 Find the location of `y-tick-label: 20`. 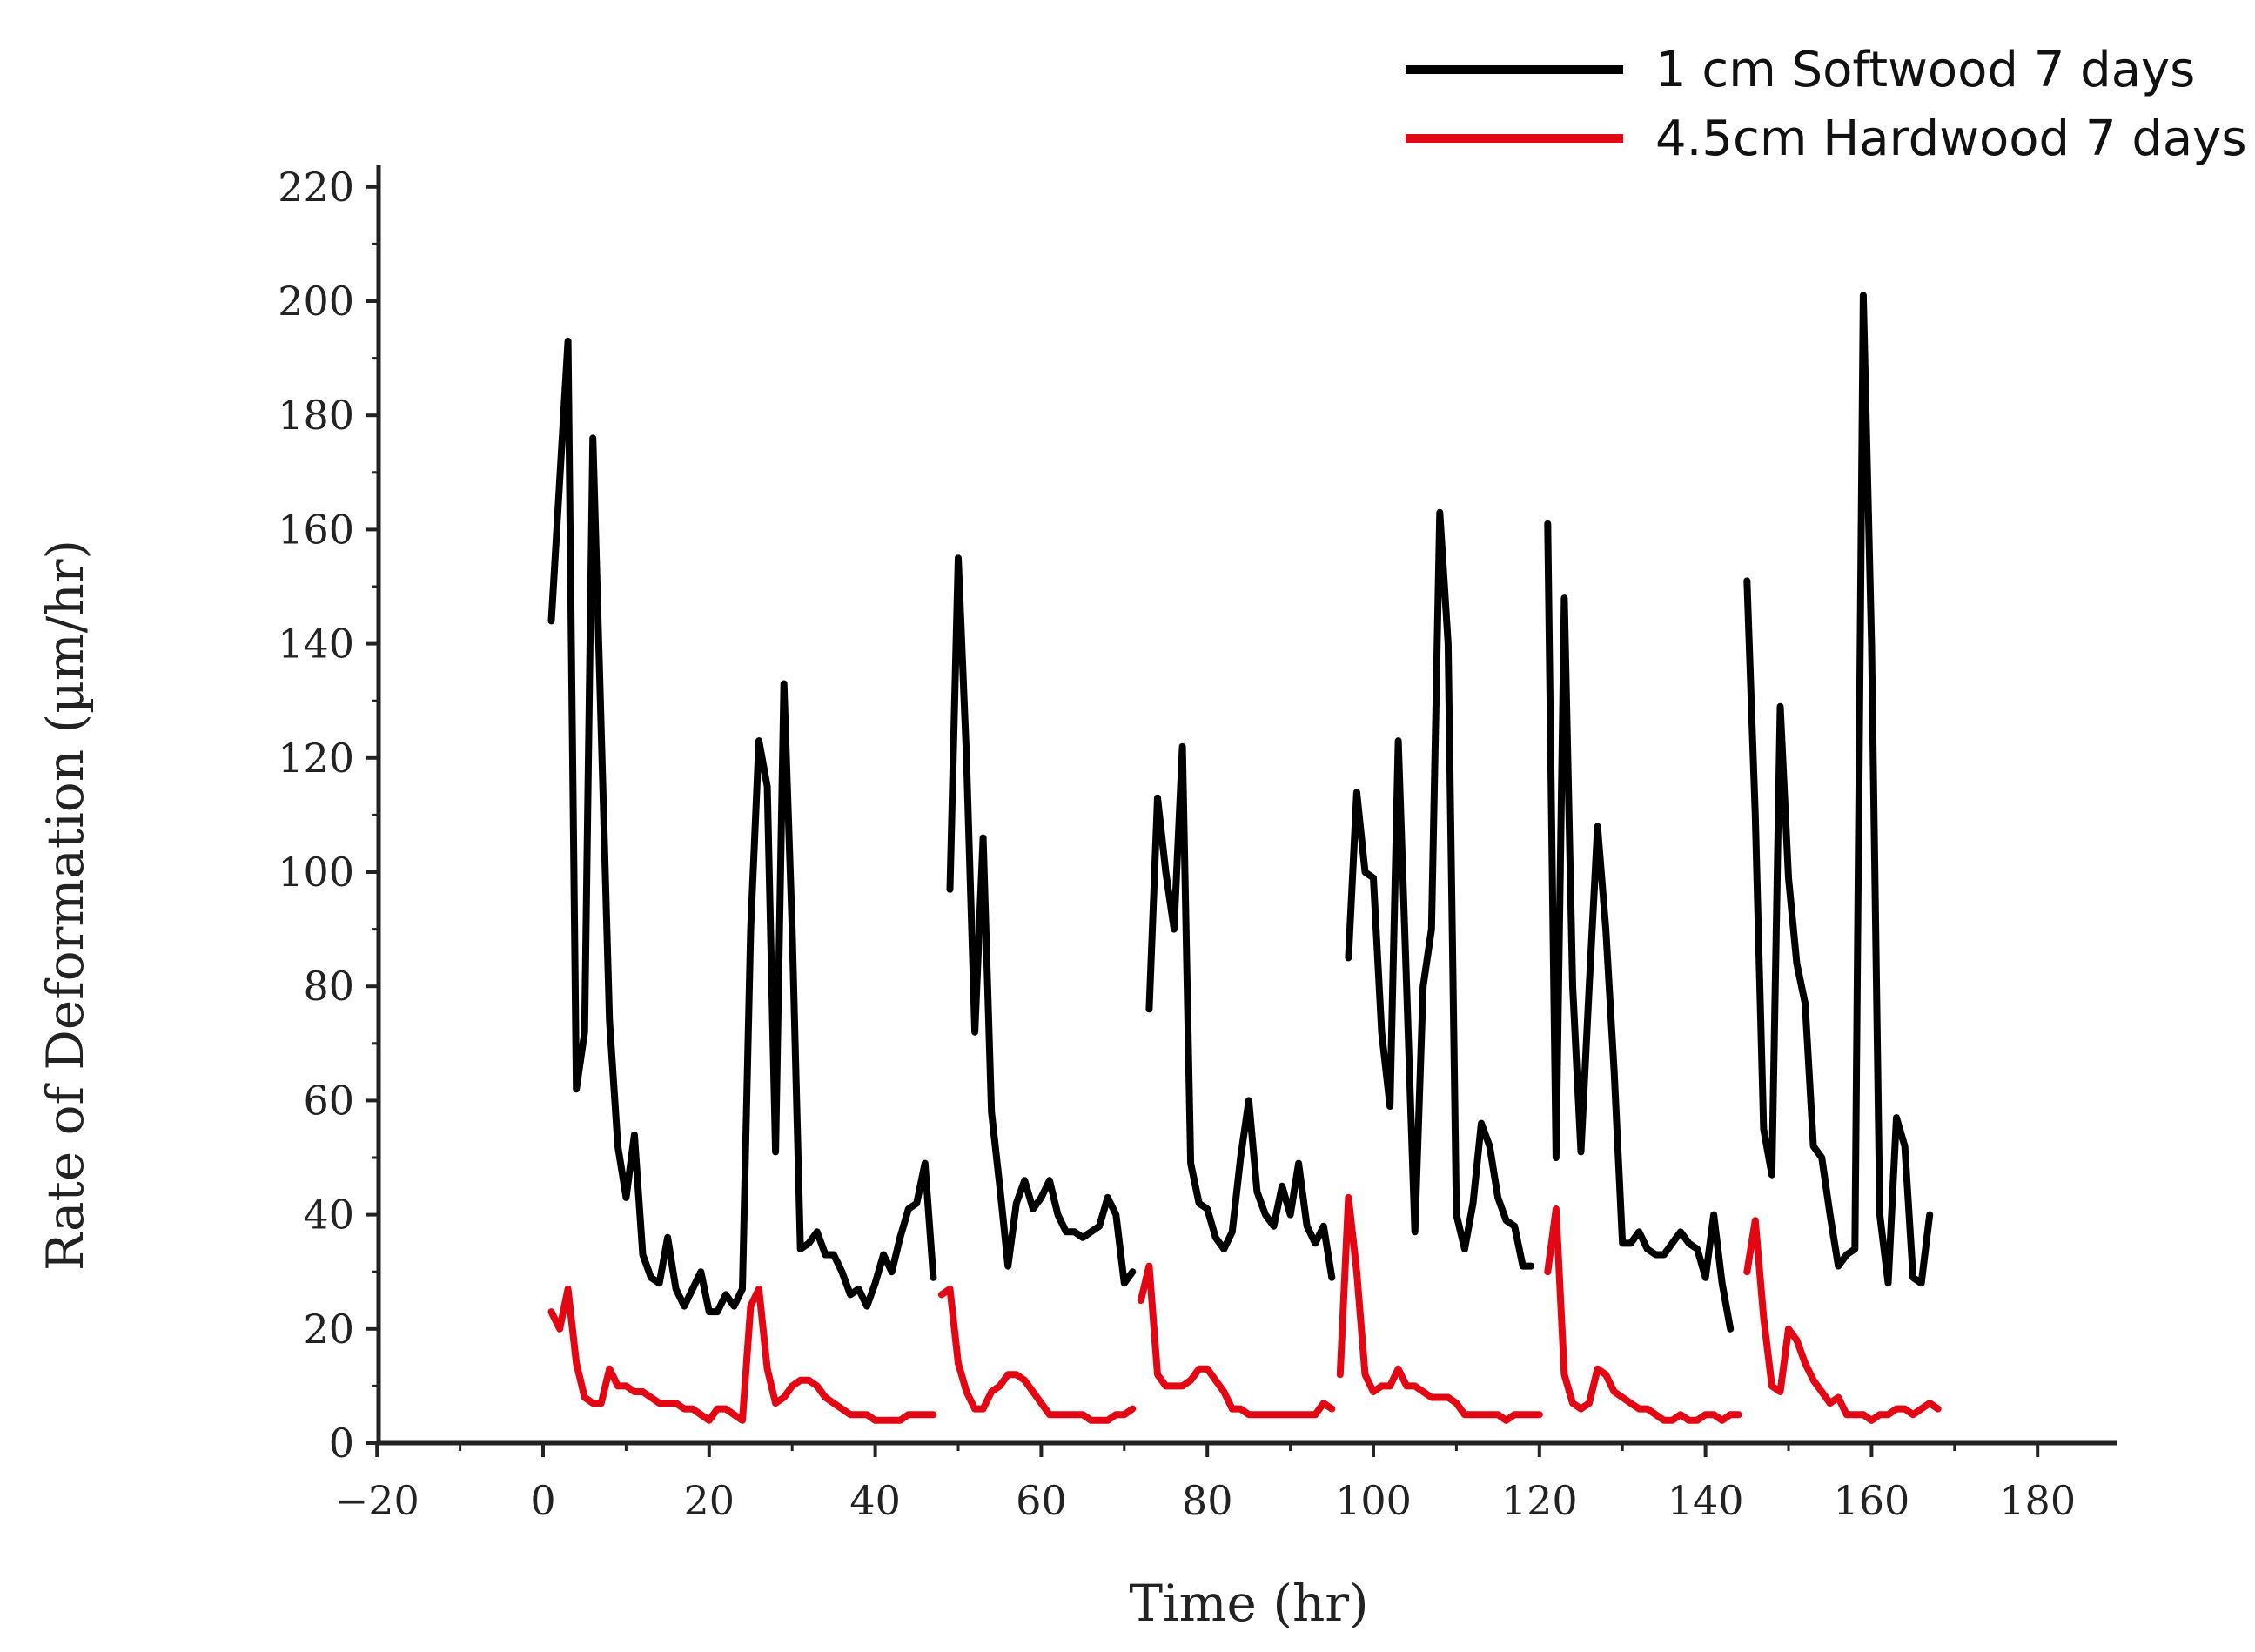

y-tick-label: 20 is located at coordinates (328, 1330).